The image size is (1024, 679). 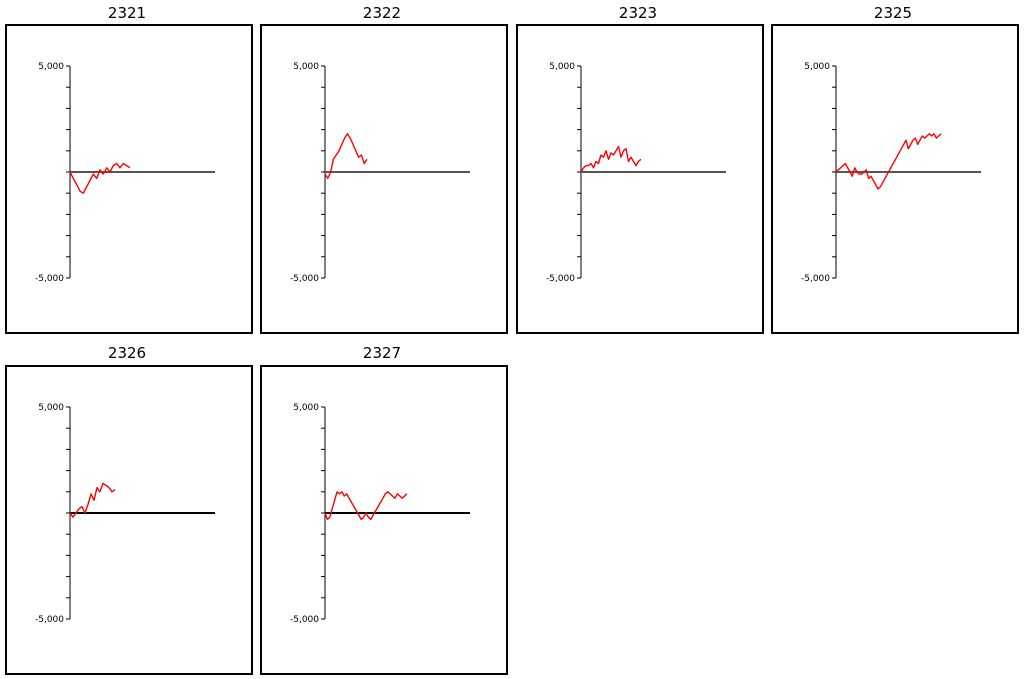 I want to click on chart-title: 2326, so click(x=127, y=353).